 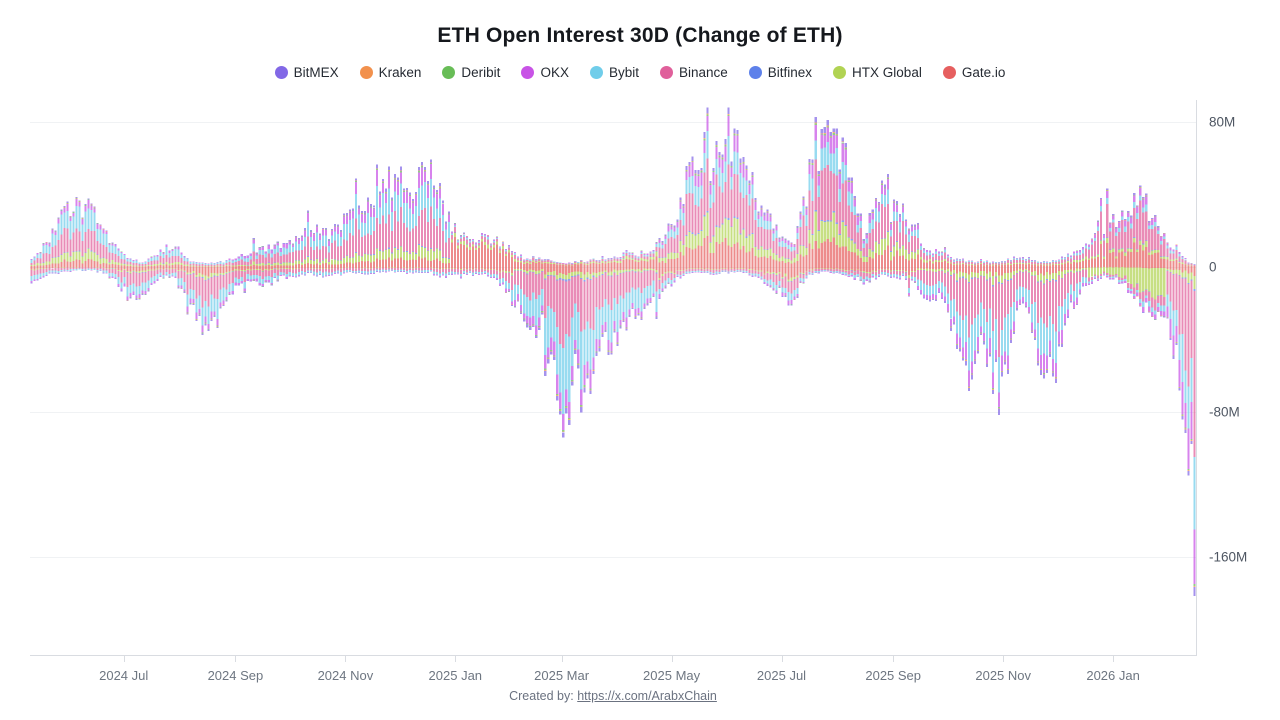 What do you see at coordinates (647, 696) in the screenshot?
I see `credit-link: https://x.com/ArabxChain` at bounding box center [647, 696].